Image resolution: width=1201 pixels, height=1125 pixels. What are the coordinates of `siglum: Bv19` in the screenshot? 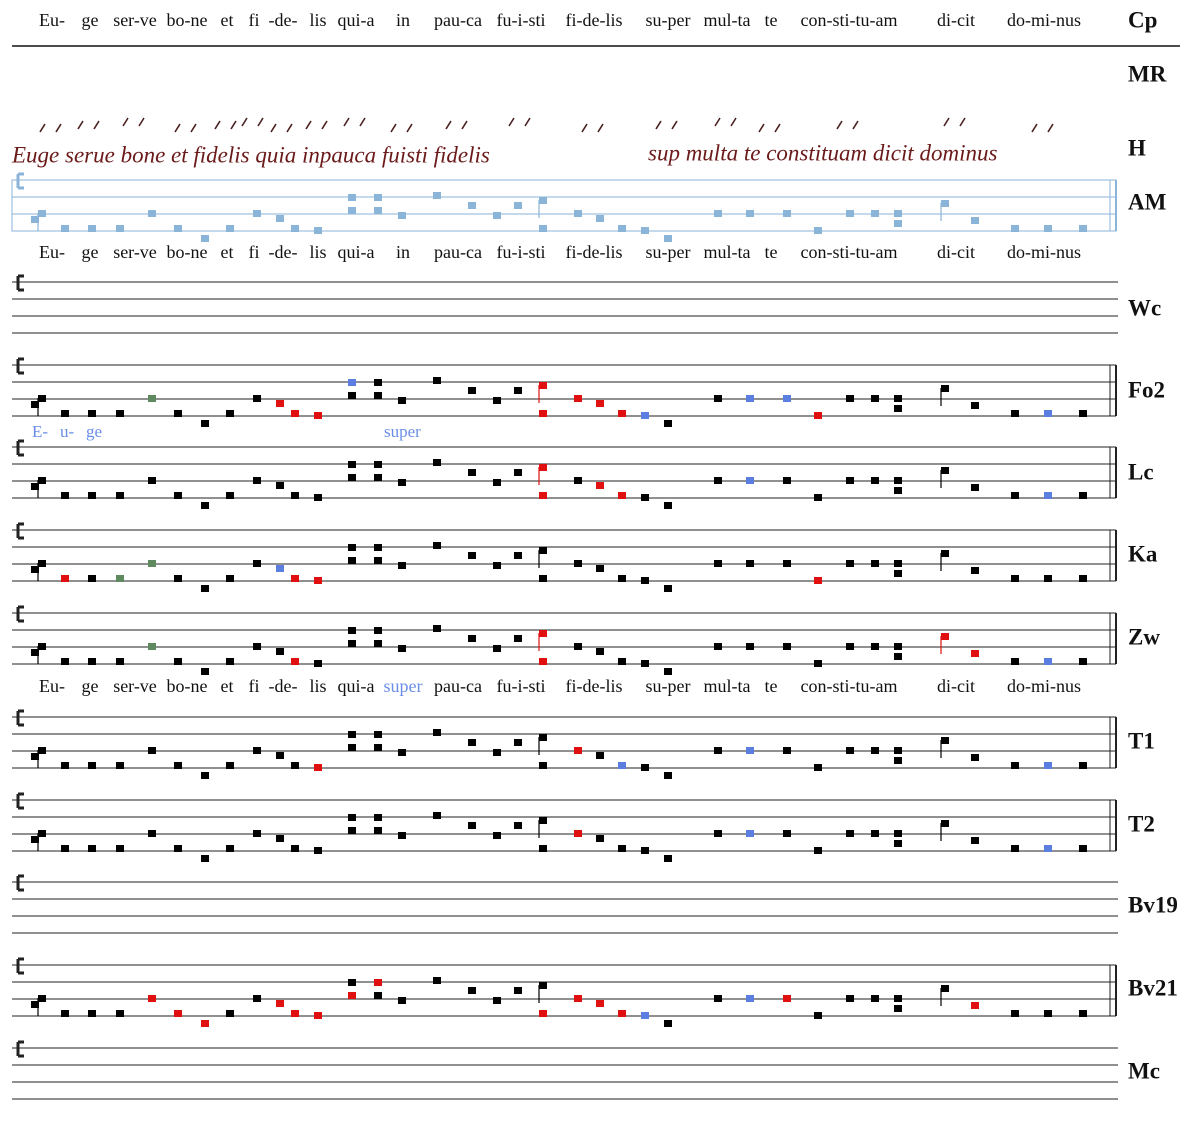 It's located at (1153, 904).